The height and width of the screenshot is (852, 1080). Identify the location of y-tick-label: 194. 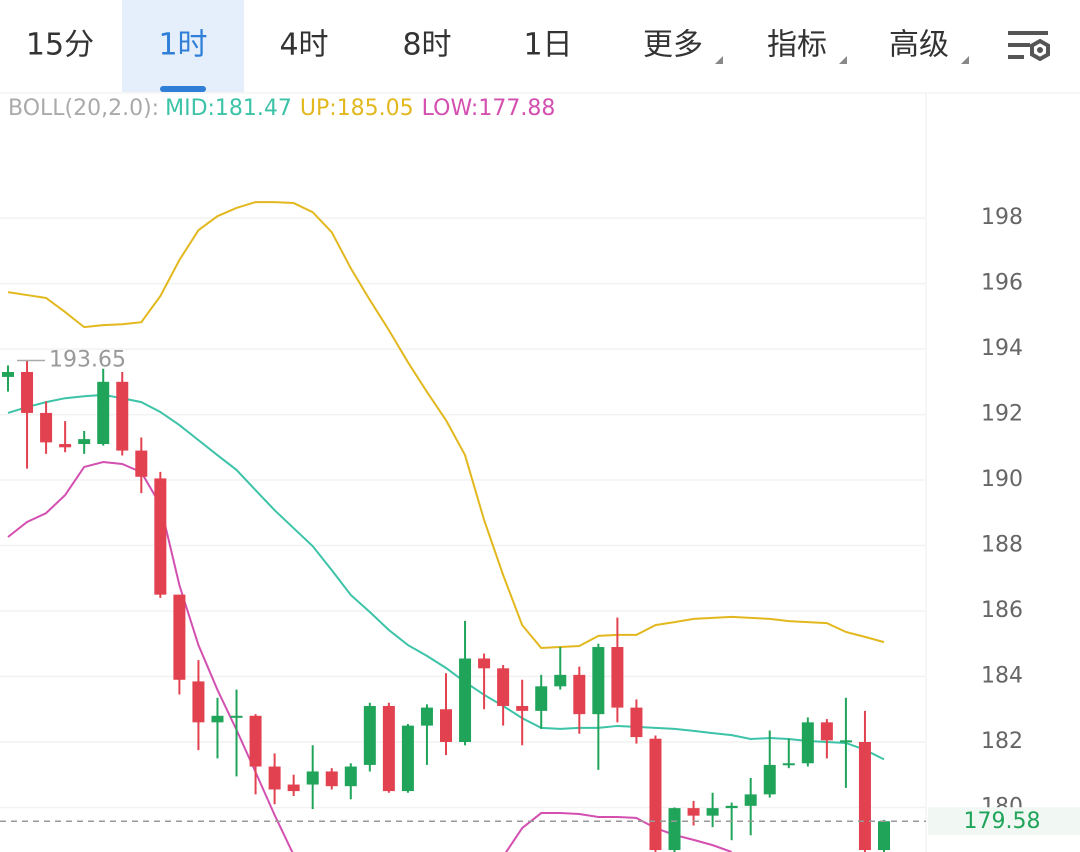
(1002, 348).